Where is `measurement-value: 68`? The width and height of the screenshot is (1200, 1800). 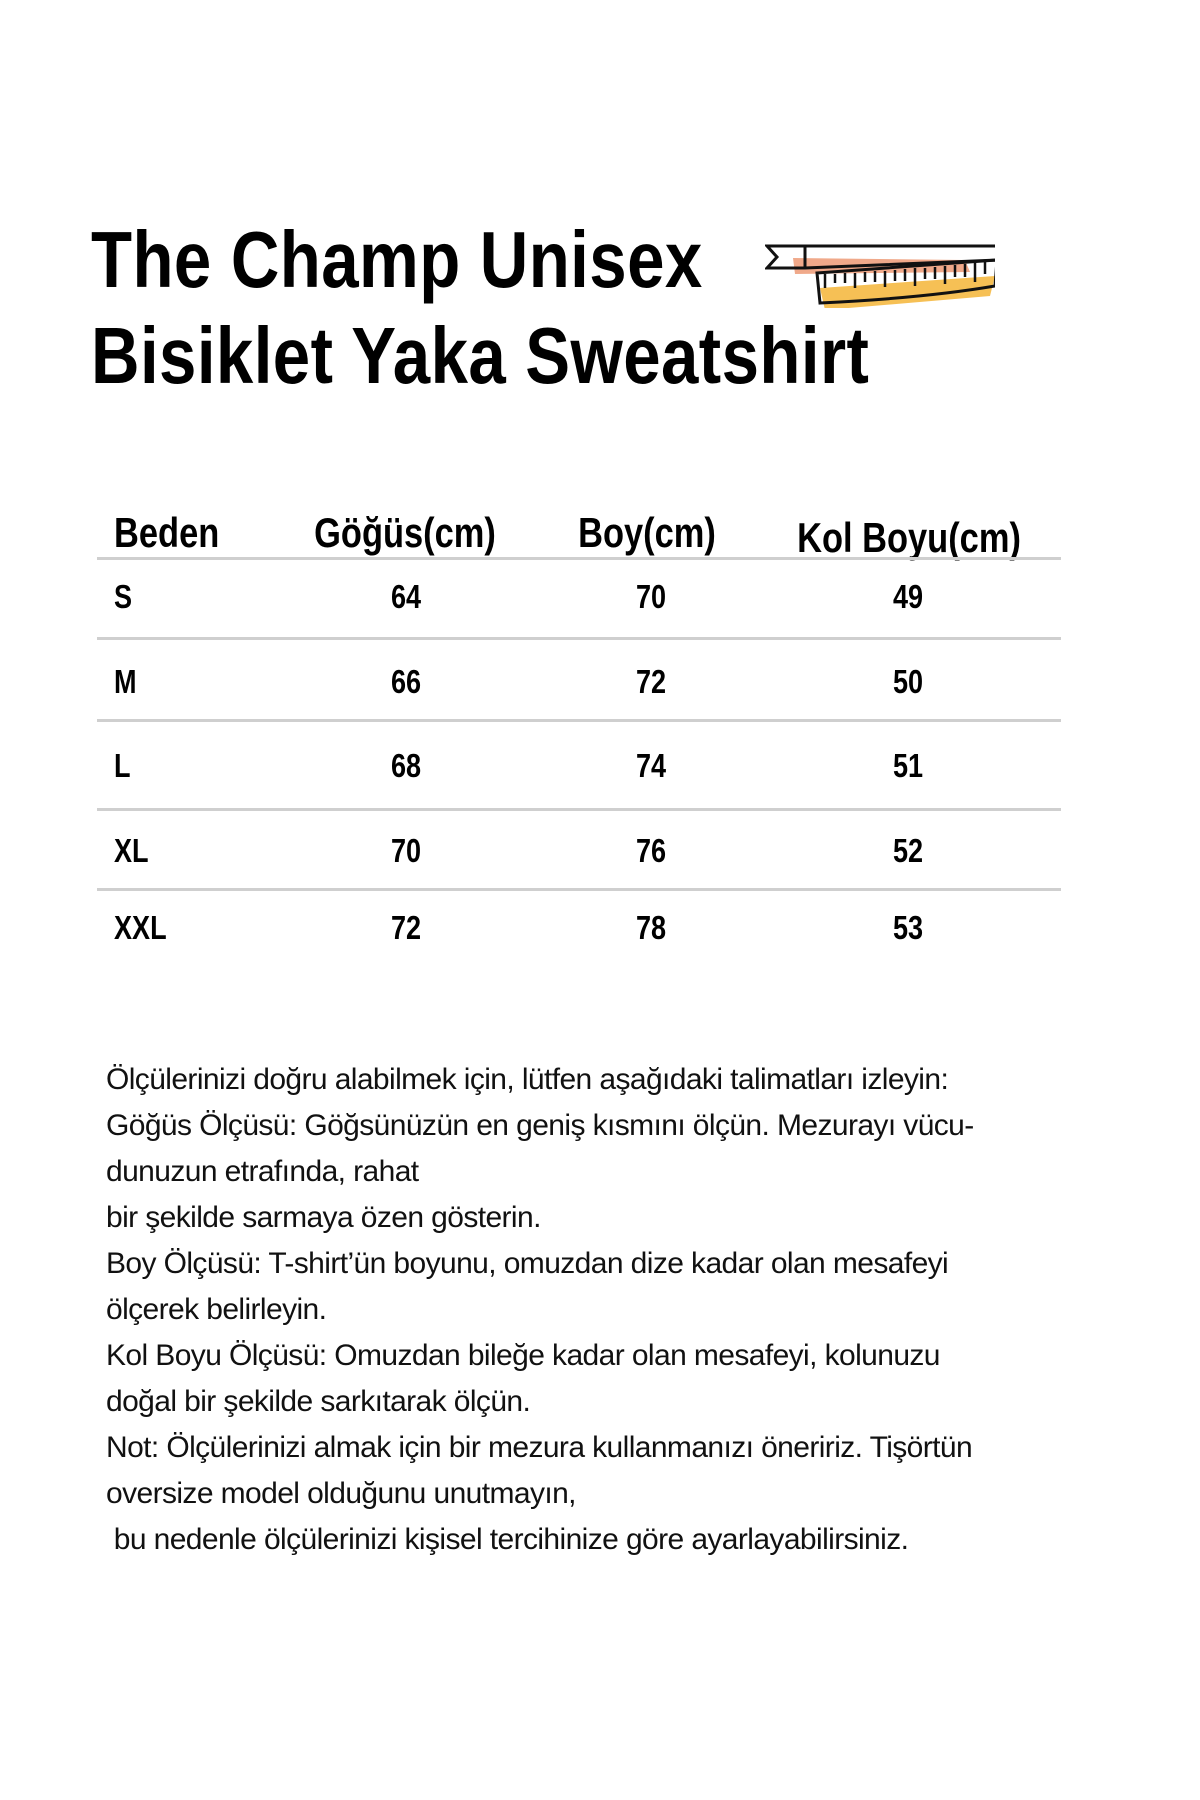
measurement-value: 68 is located at coordinates (406, 765).